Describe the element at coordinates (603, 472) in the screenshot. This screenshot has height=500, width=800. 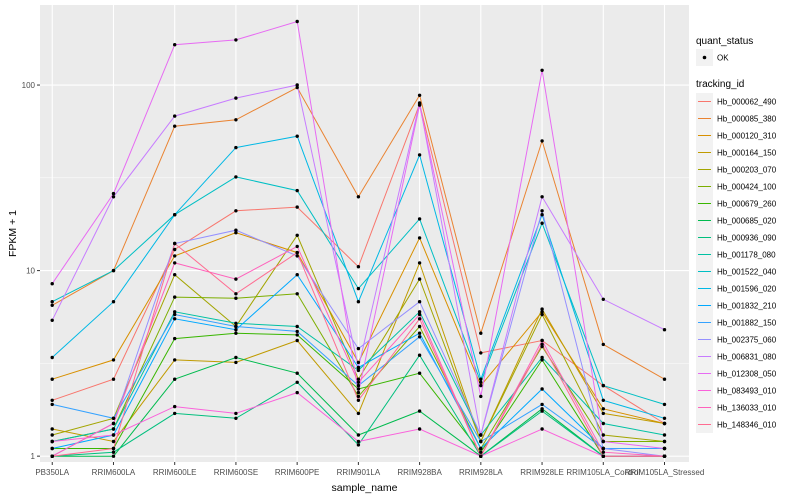
I see `x-tick-label: RRIM105LA_Control` at that location.